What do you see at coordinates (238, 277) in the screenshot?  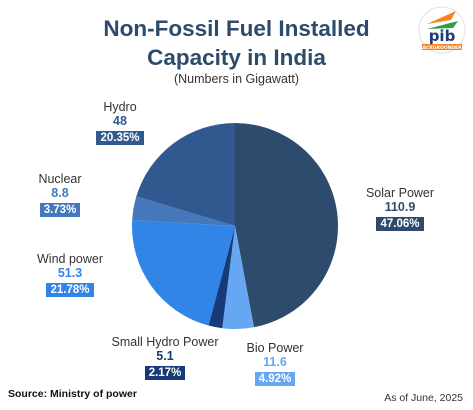 I see `pie-slice-bio-power` at bounding box center [238, 277].